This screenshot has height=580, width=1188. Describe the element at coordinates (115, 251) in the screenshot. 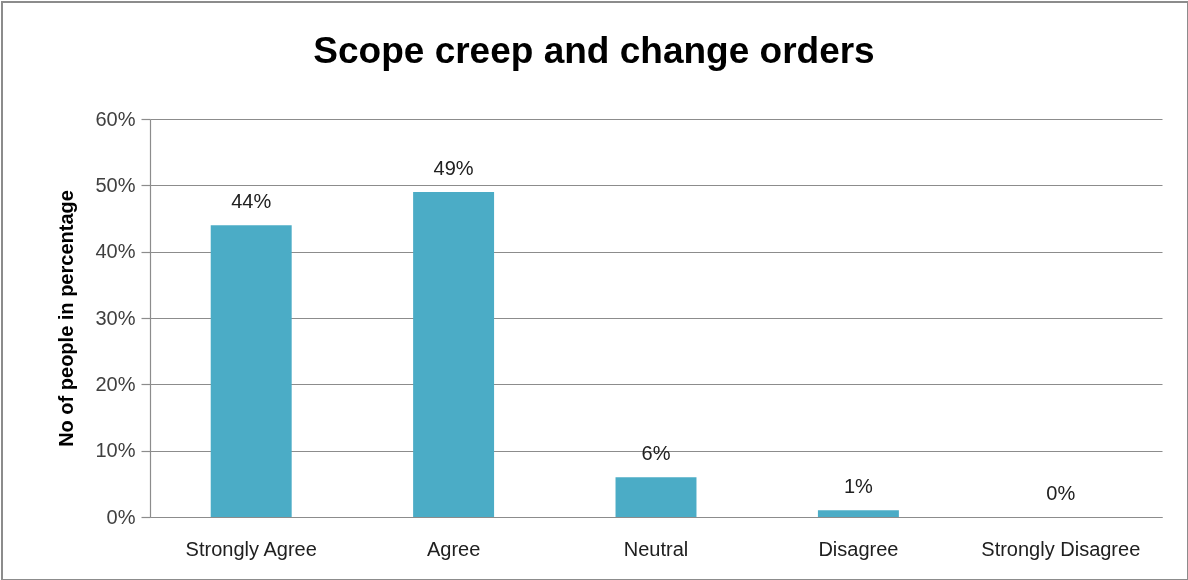

I see `y-tick-label: 40%` at that location.